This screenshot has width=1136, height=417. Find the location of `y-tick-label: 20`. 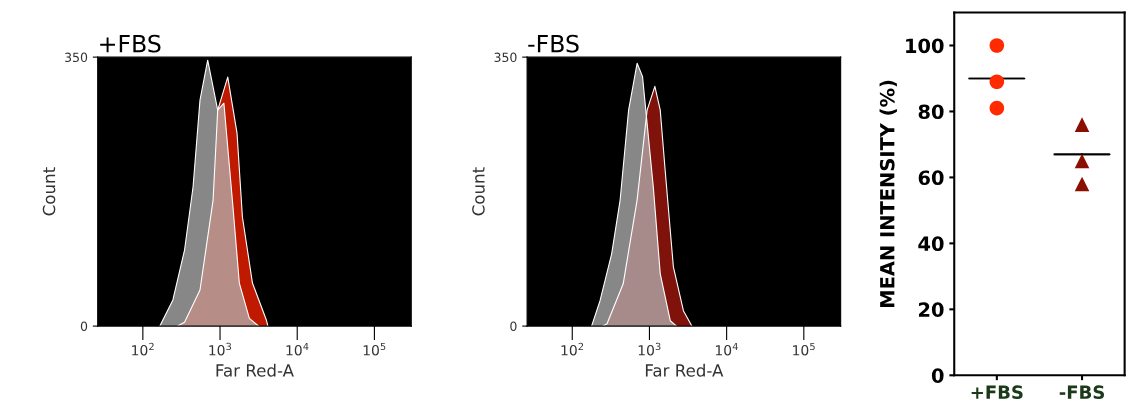

y-tick-label: 20 is located at coordinates (931, 309).